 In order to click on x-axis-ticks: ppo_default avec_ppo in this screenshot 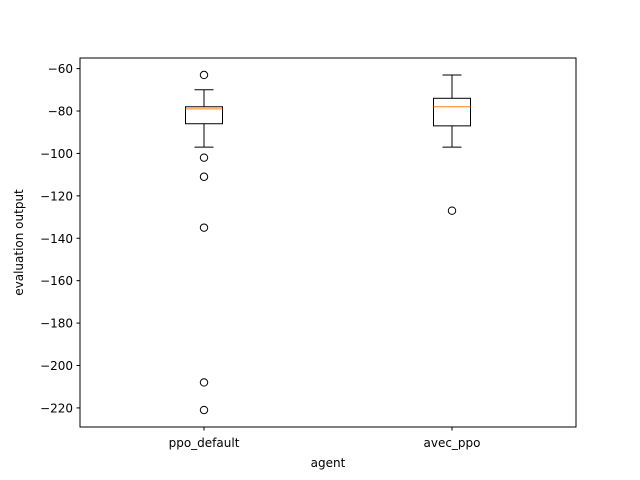, I will do `click(325, 438)`.